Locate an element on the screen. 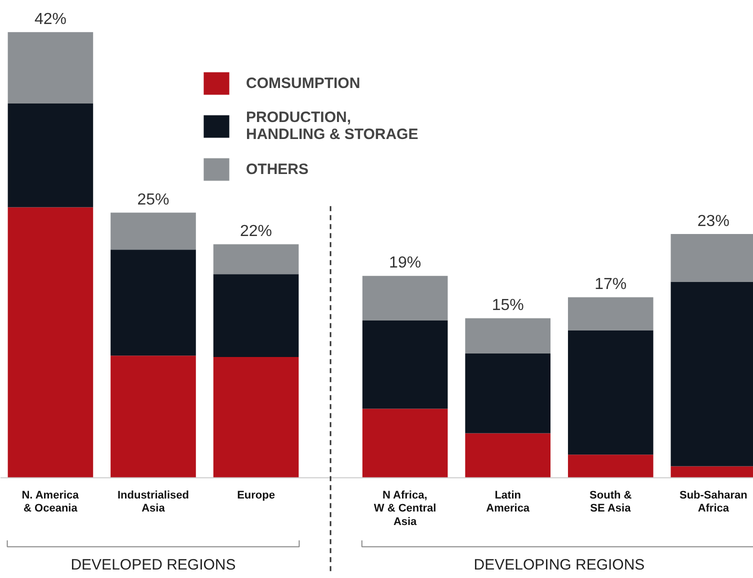  annotation: 25% is located at coordinates (153, 199).